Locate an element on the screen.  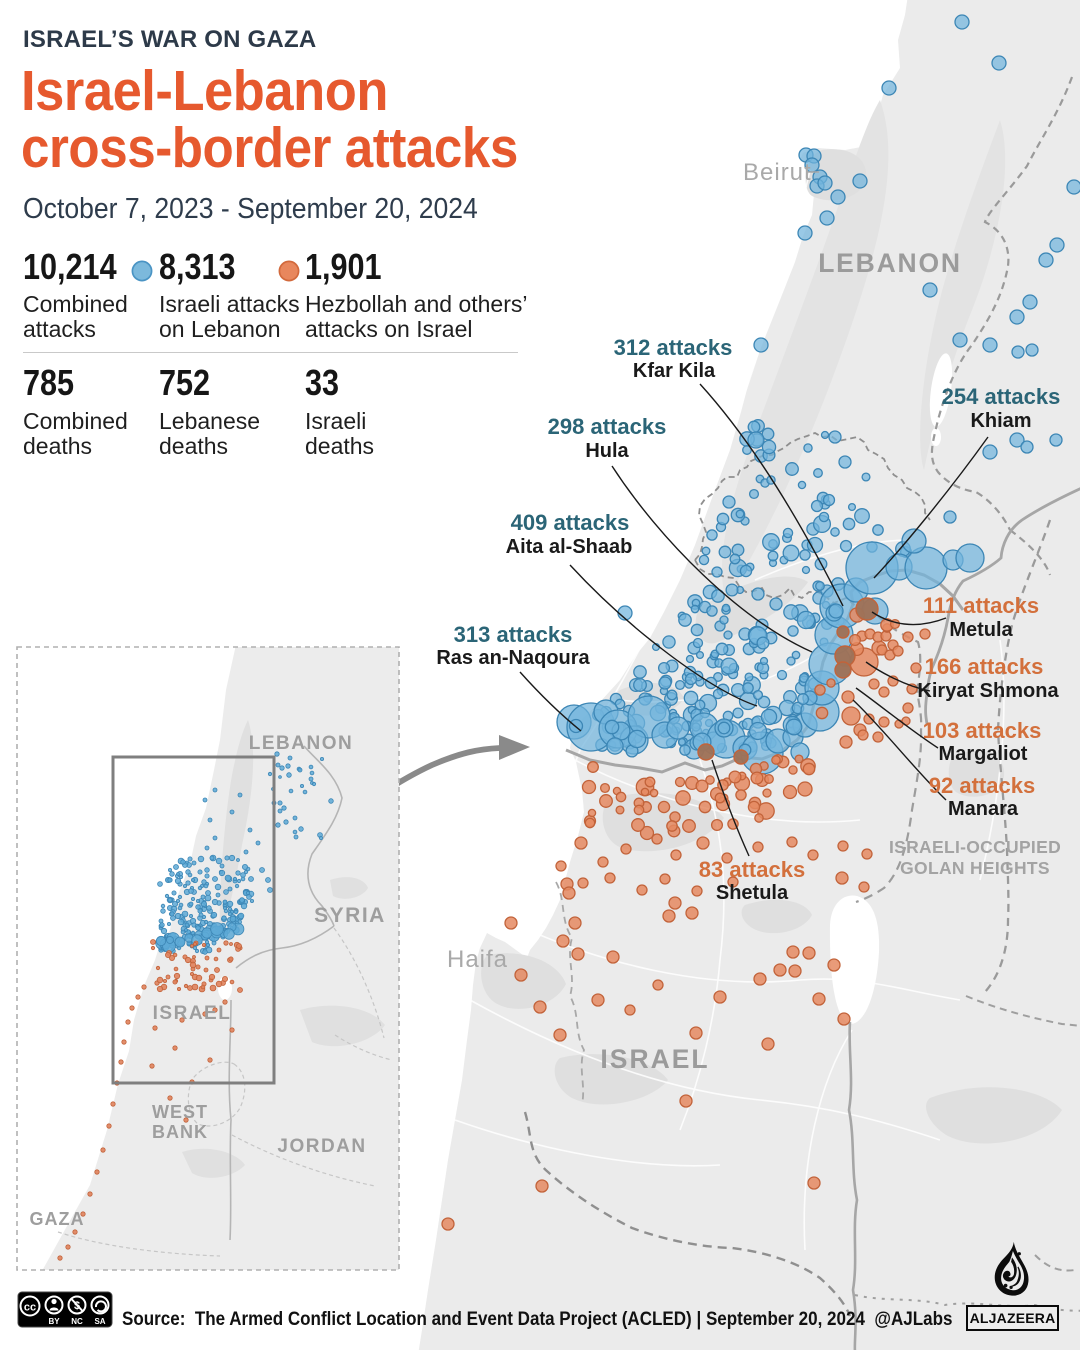
svg-text: Aita al-Shaab is located at coordinates (569, 547).